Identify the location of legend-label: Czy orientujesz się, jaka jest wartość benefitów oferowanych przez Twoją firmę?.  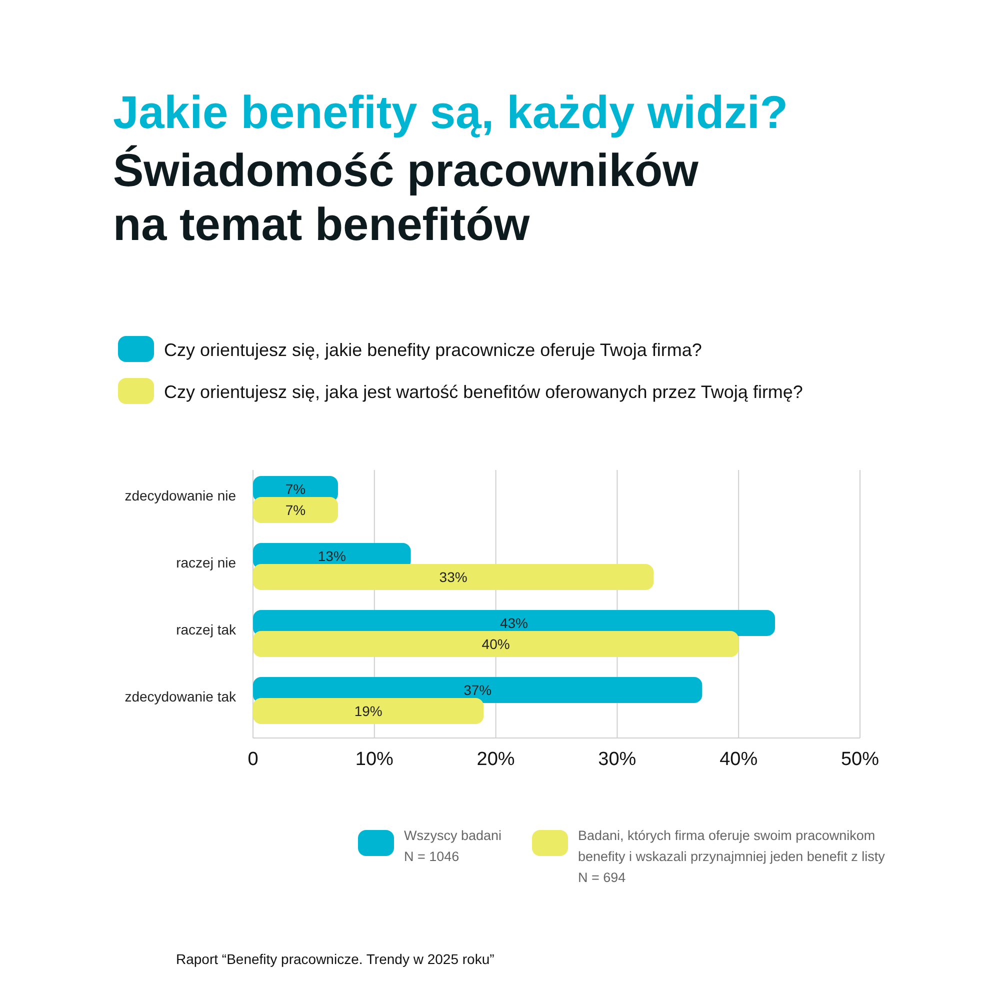
(483, 392).